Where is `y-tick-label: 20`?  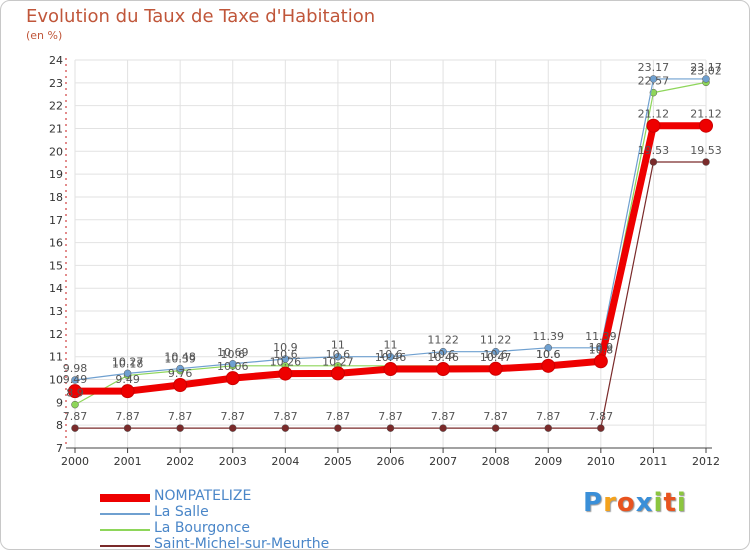 y-tick-label: 20 is located at coordinates (56, 151).